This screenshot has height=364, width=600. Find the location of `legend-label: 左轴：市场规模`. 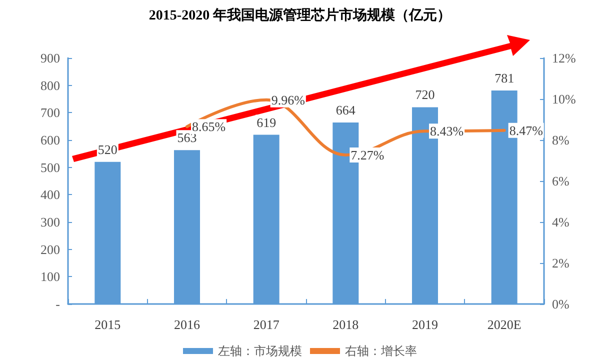

legend-label: 左轴：市场规模 is located at coordinates (260, 351).